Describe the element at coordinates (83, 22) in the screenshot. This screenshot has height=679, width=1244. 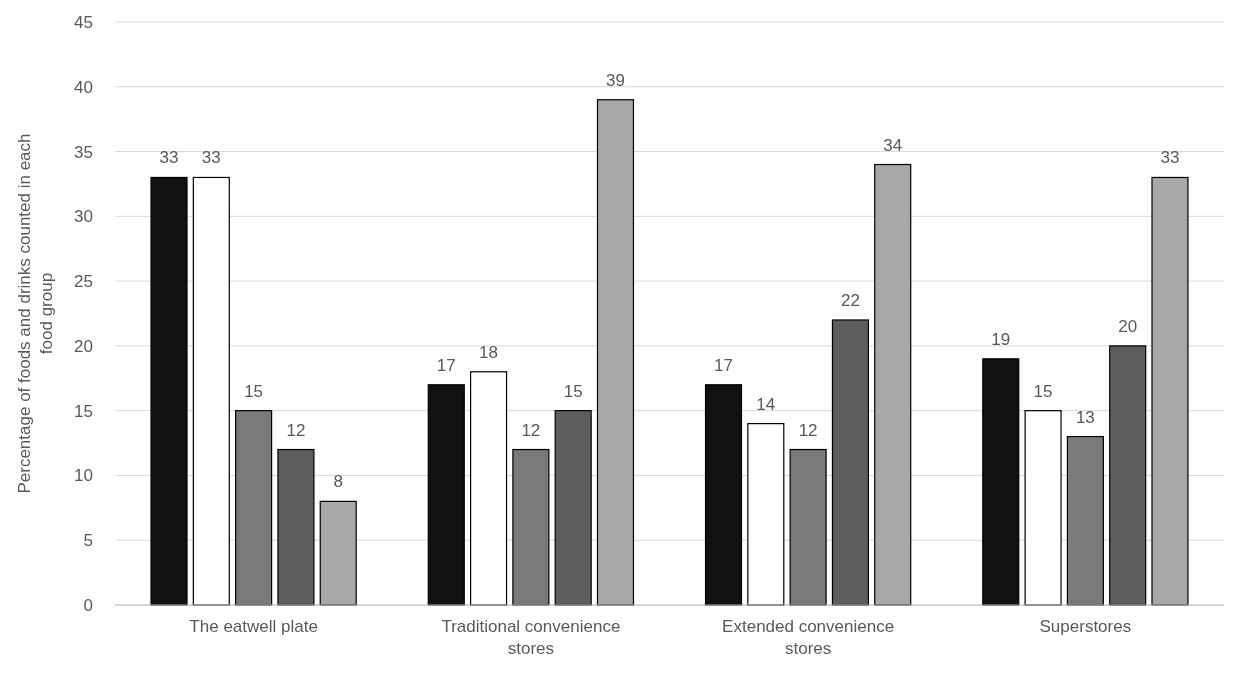
I see `y-tick-label: 45` at that location.